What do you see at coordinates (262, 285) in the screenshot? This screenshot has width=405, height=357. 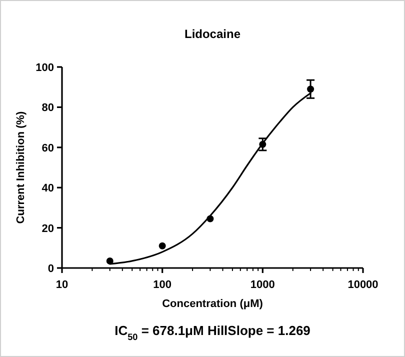 I see `x-tick-label: 1000` at bounding box center [262, 285].